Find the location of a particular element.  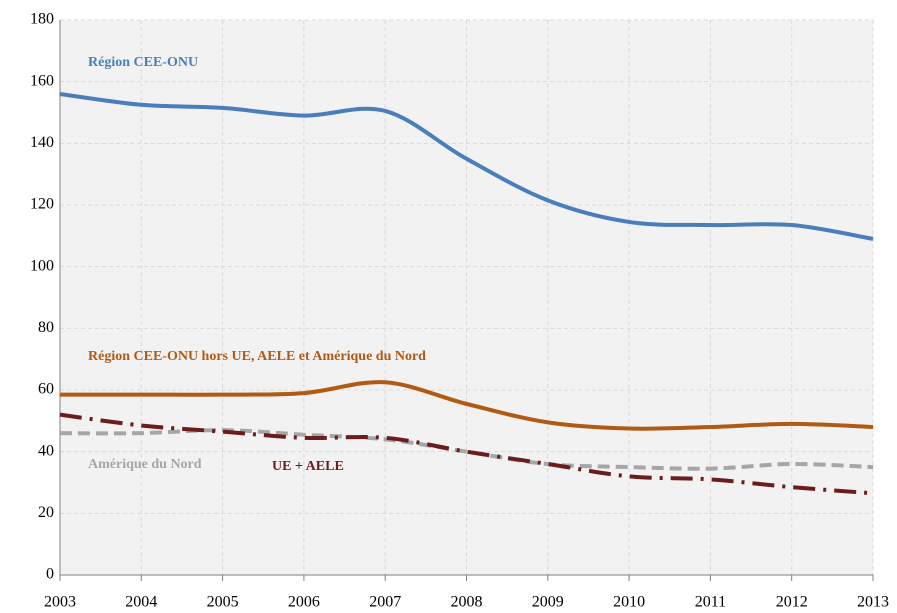

y-tick-label: 180 is located at coordinates (42, 19).